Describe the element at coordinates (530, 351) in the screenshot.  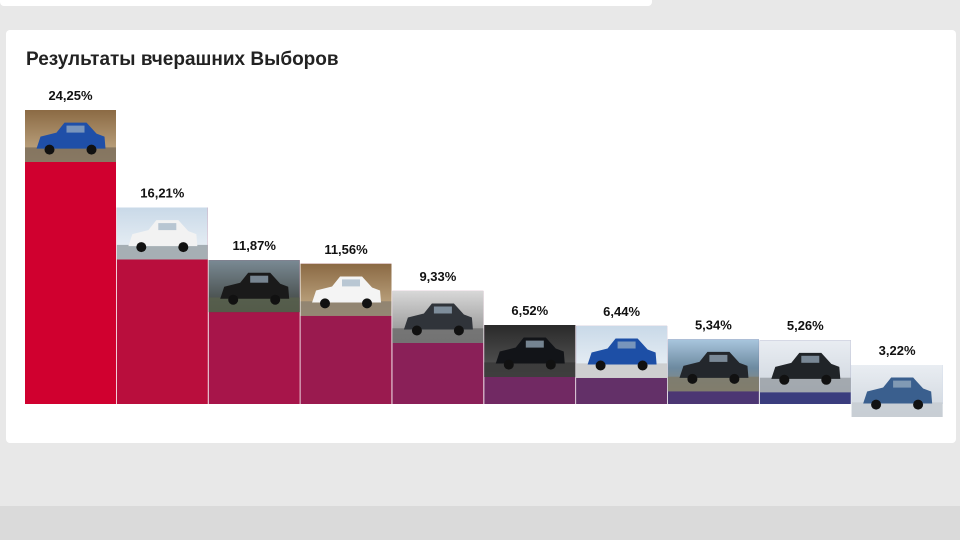
I see `black-sedan-front-photo` at that location.